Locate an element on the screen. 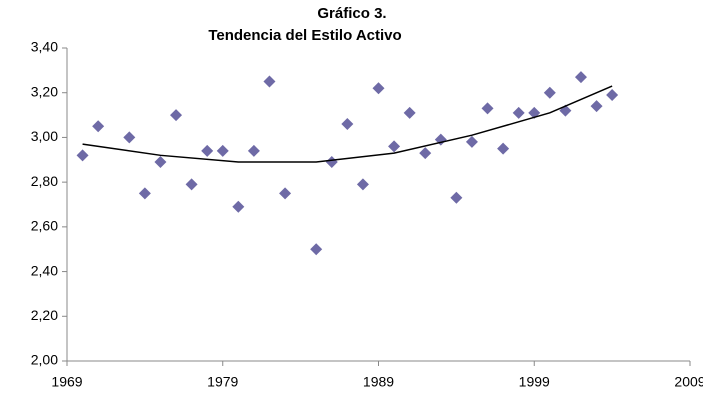 This screenshot has height=401, width=703. y-tick-label: 2,80 is located at coordinates (44, 181).